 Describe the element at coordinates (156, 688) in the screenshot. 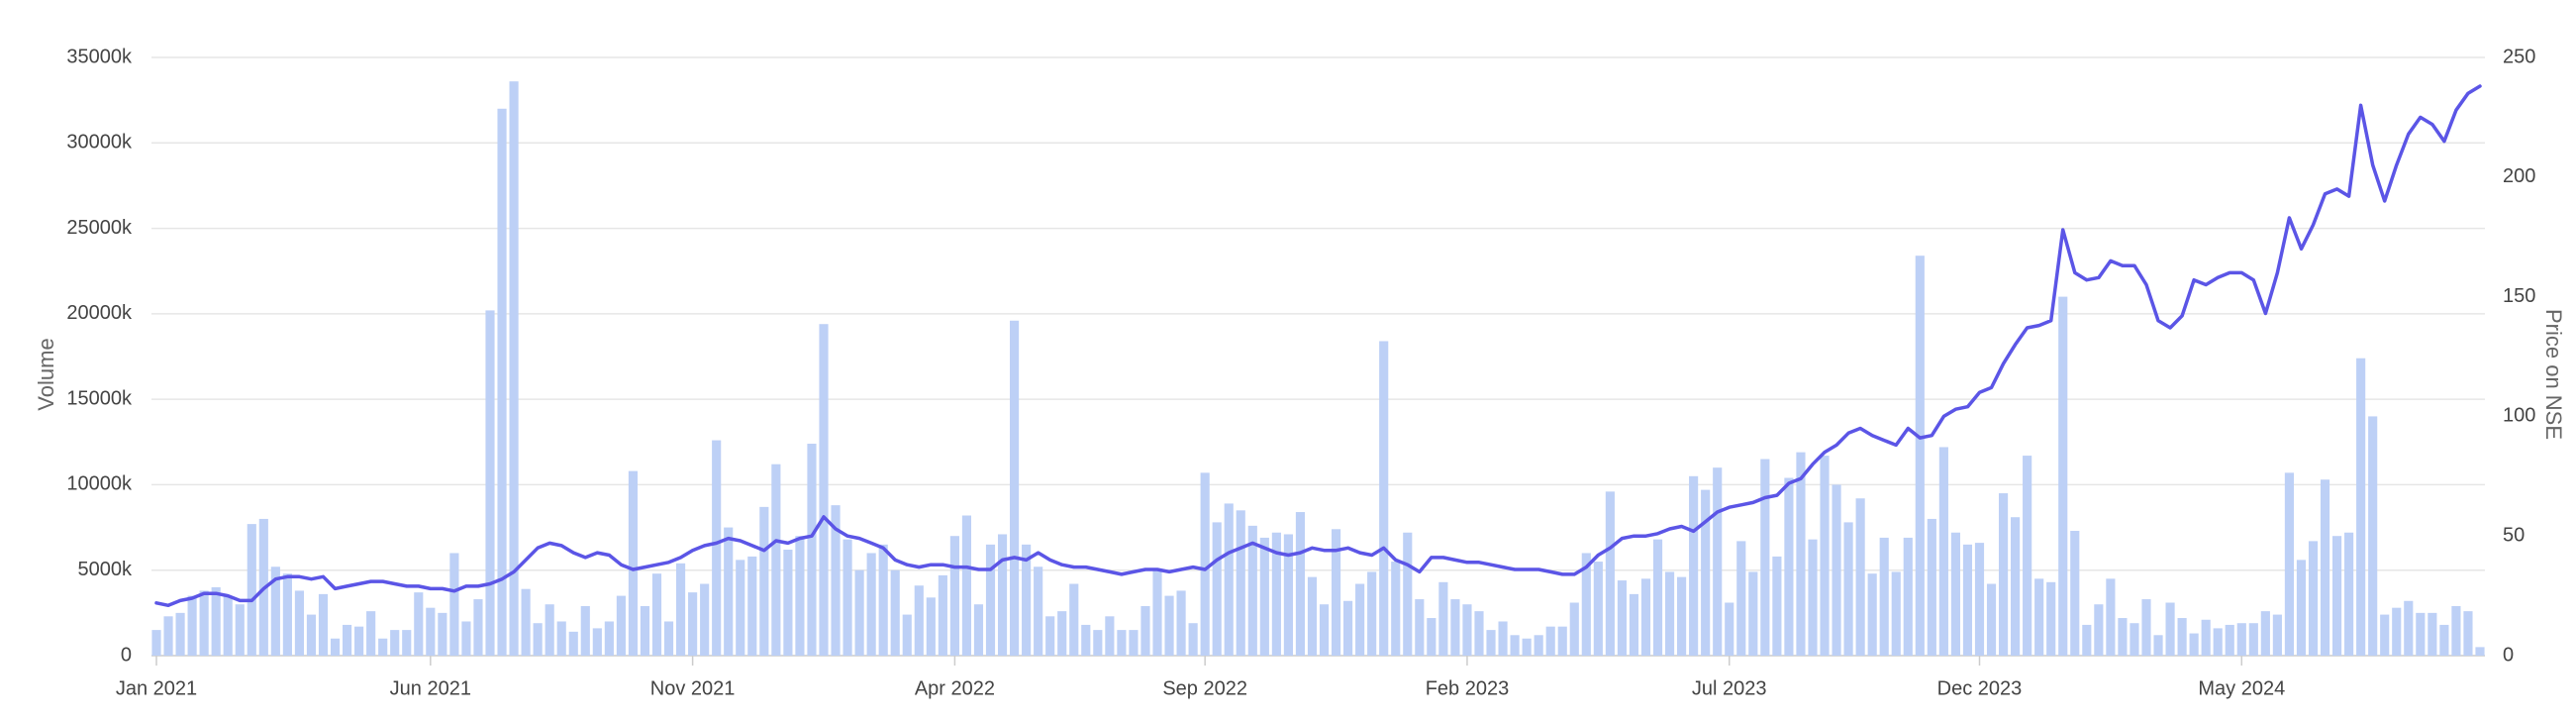

I see `x-tick-label: Jan 2021` at that location.